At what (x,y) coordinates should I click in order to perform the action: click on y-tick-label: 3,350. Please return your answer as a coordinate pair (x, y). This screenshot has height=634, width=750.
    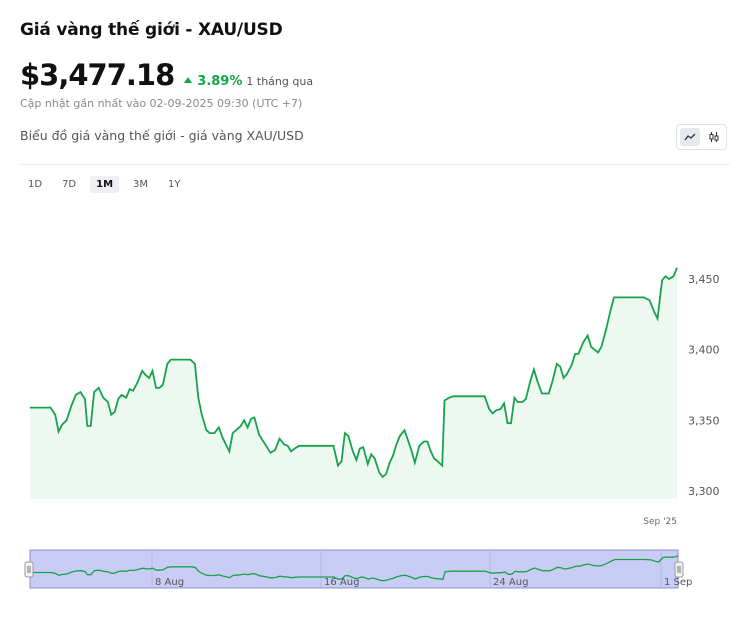
    Looking at the image, I should click on (704, 420).